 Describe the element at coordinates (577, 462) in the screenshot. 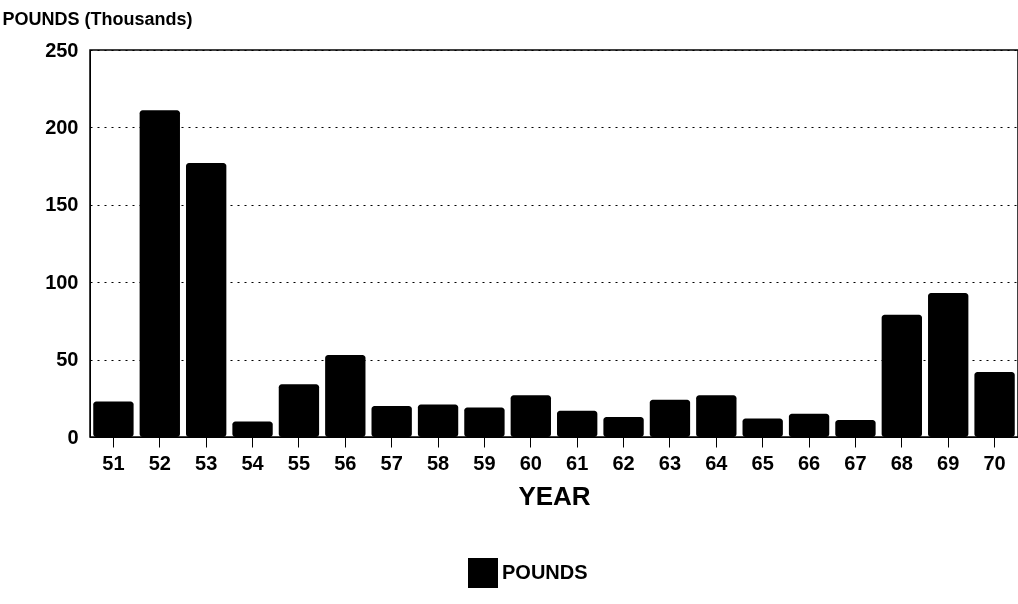

I see `x-tick-label: 61` at that location.